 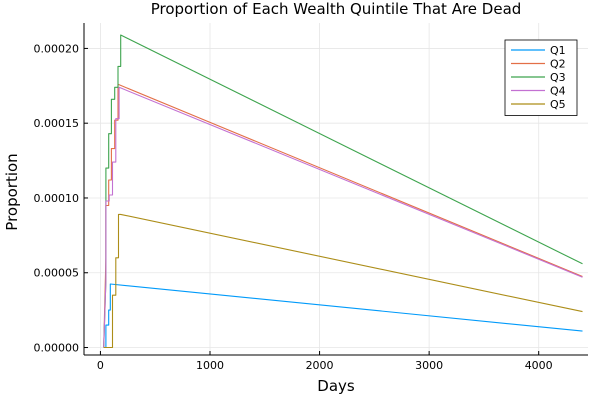 I want to click on x-tick-label: 3000, so click(x=429, y=365).